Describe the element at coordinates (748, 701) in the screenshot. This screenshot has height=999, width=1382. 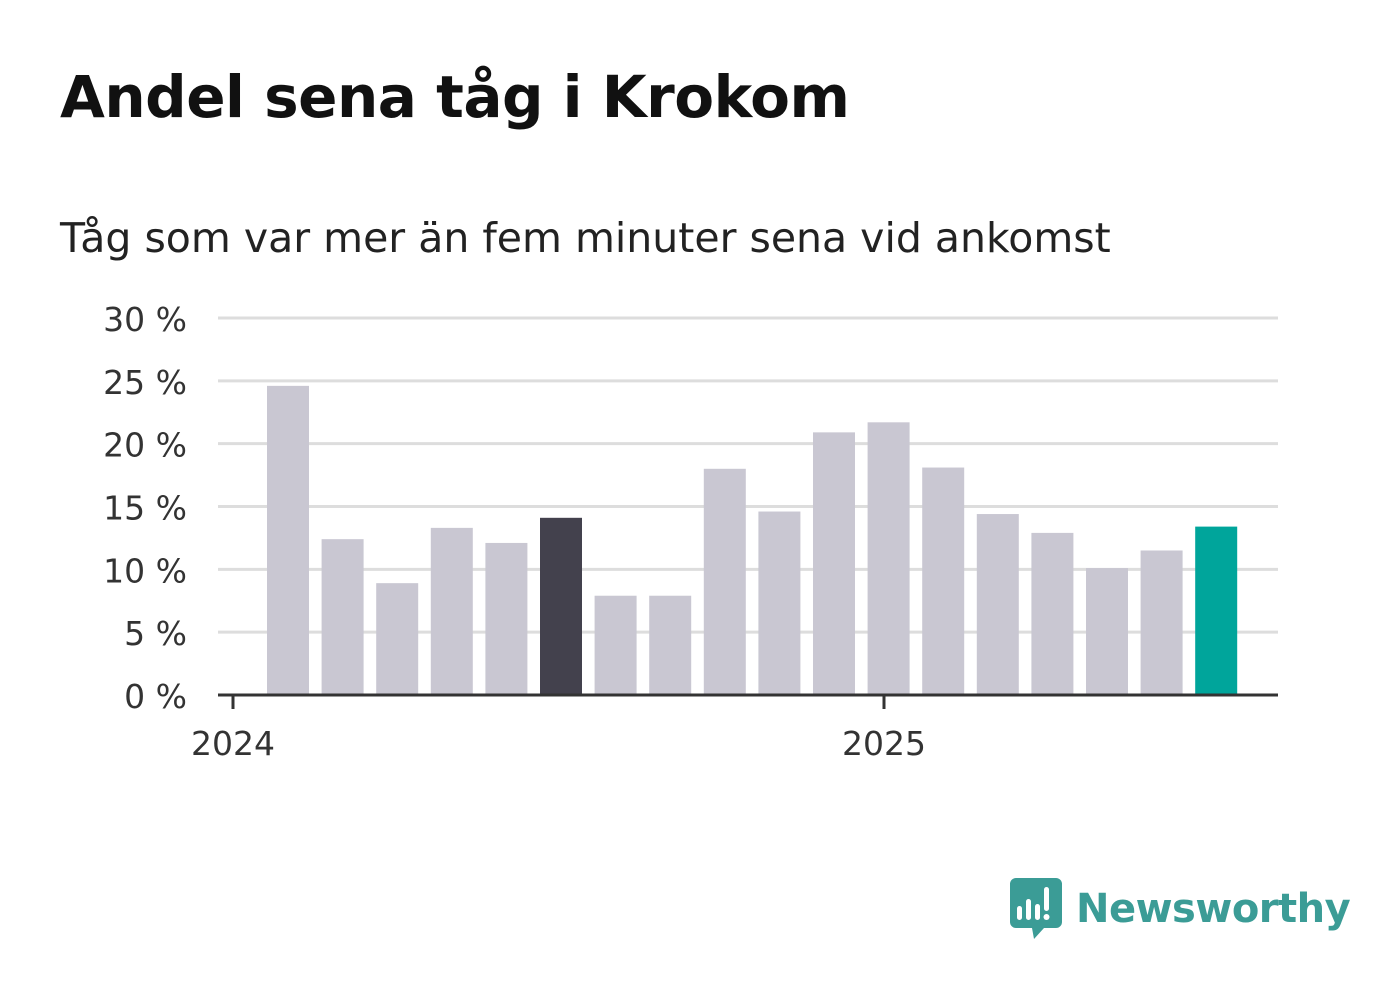
I see `x-axis` at that location.